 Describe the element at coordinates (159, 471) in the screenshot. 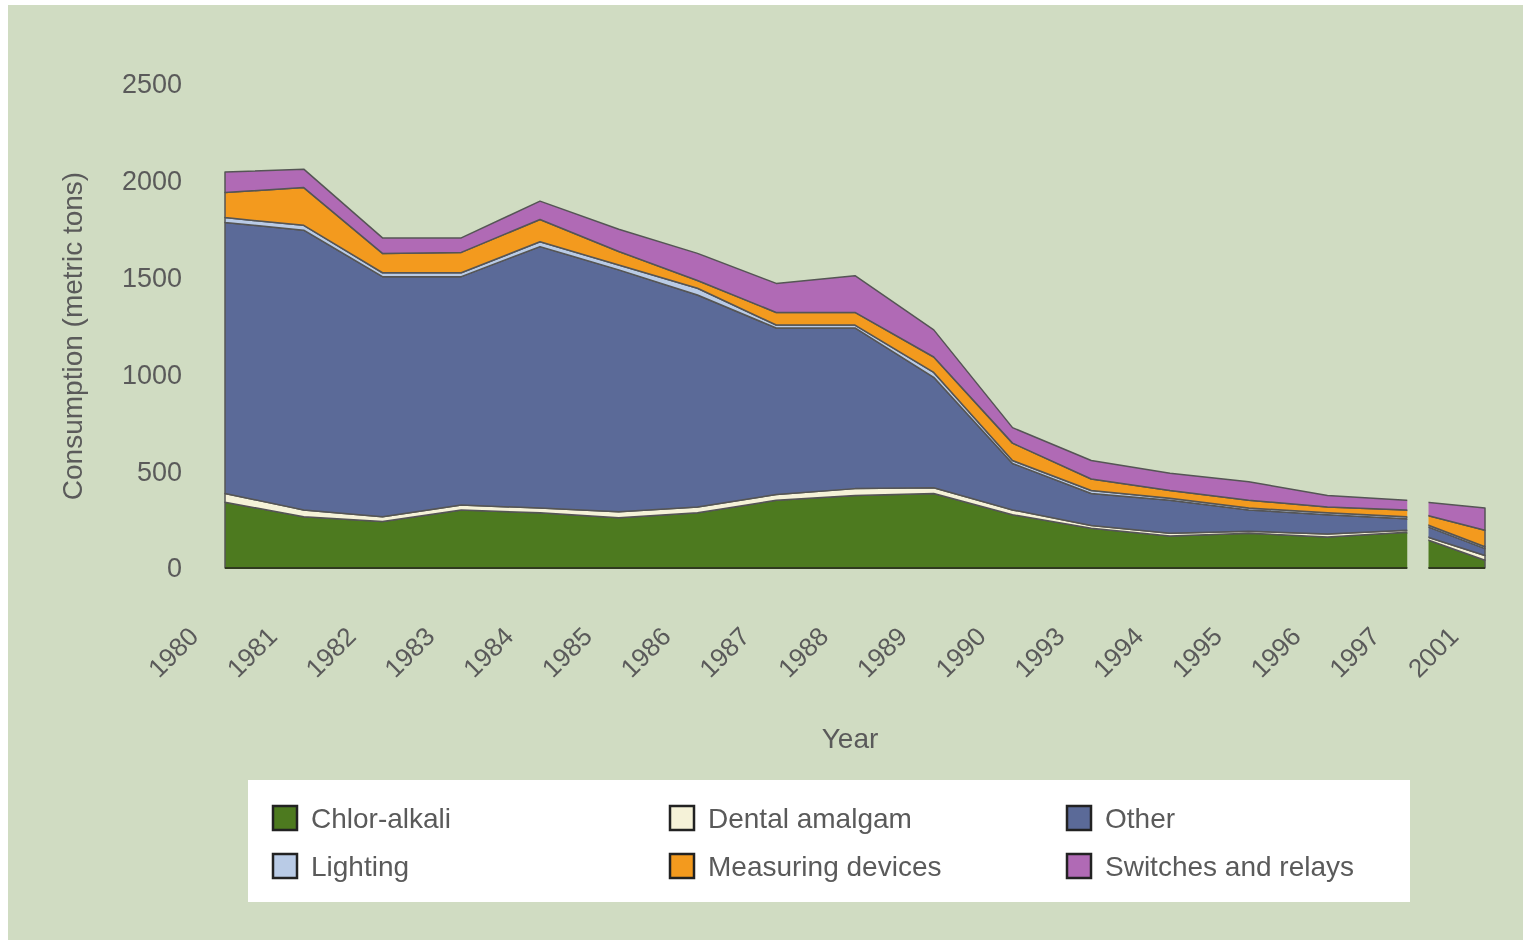

I see `y-tick-label: 500` at that location.